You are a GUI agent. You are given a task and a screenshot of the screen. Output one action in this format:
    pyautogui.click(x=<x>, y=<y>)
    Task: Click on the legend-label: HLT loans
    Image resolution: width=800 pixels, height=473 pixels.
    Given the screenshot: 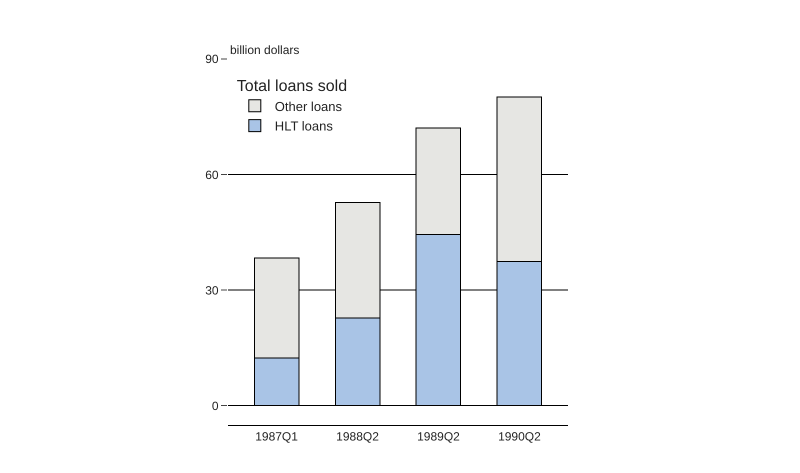 What is the action you would take?
    pyautogui.click(x=304, y=126)
    